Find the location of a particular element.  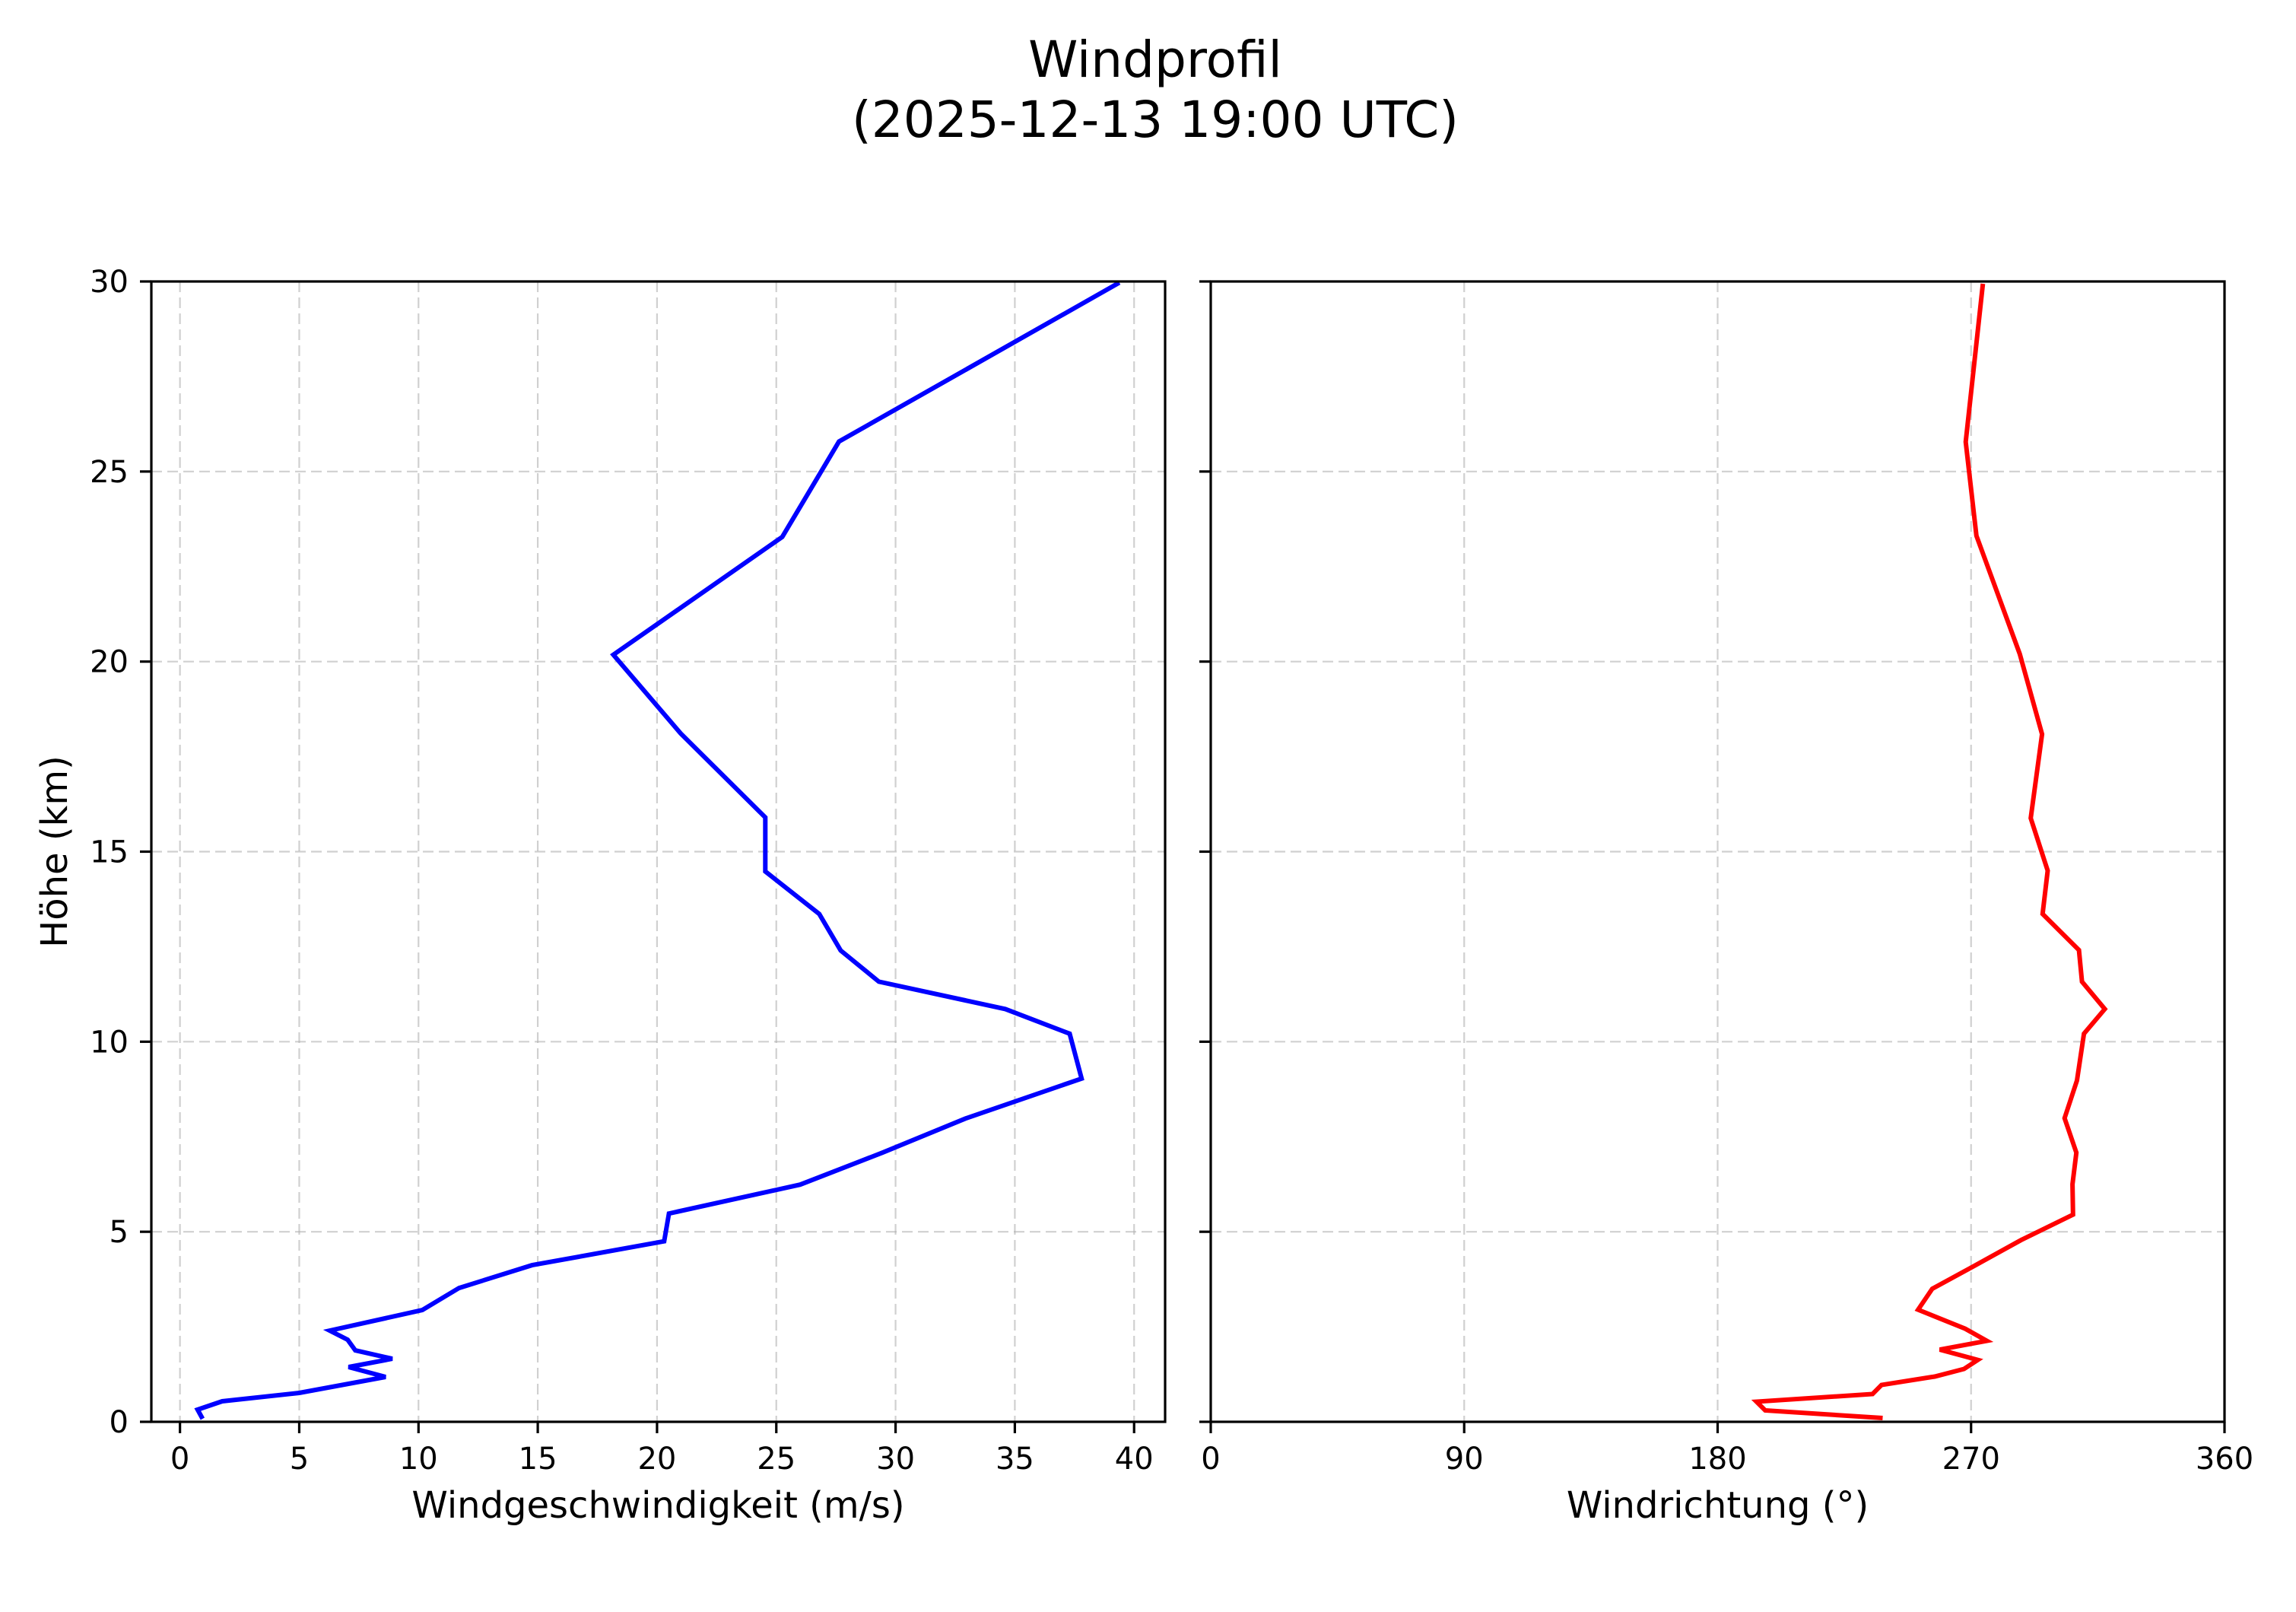

height-y-ticks: 0 5 10 15 20 25 30 is located at coordinates (121, 852).